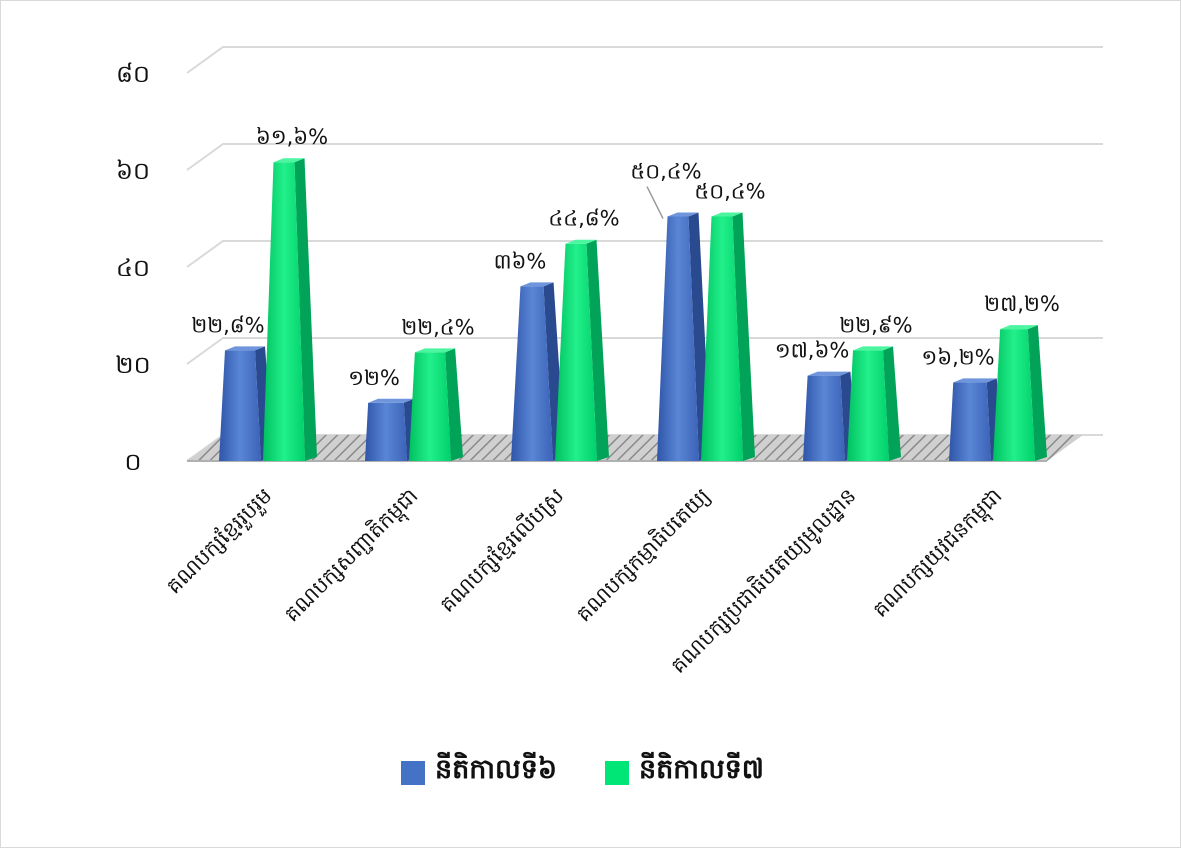 The height and width of the screenshot is (853, 1181). I want to click on data-label-series-2: ៤៤,៨%, so click(583, 219).